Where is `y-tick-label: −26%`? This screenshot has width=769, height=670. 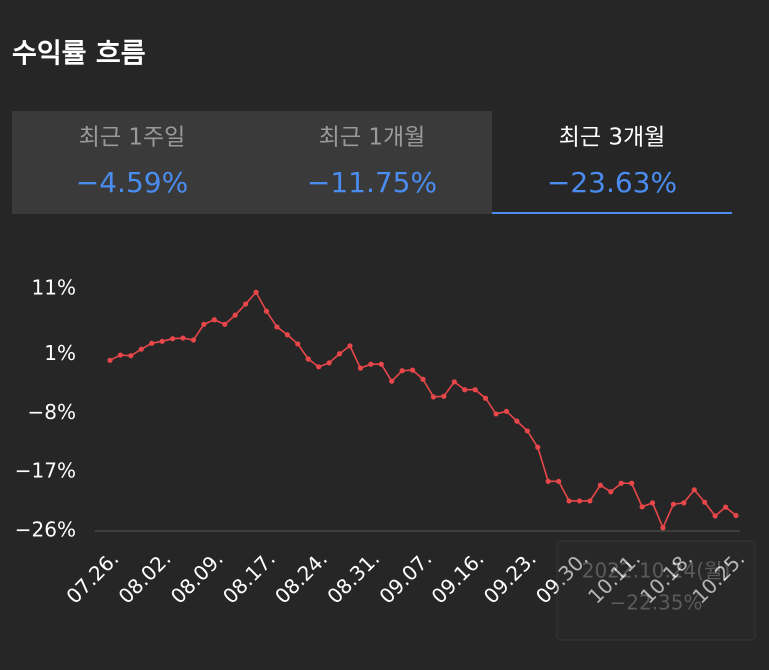 y-tick-label: −26% is located at coordinates (45, 530).